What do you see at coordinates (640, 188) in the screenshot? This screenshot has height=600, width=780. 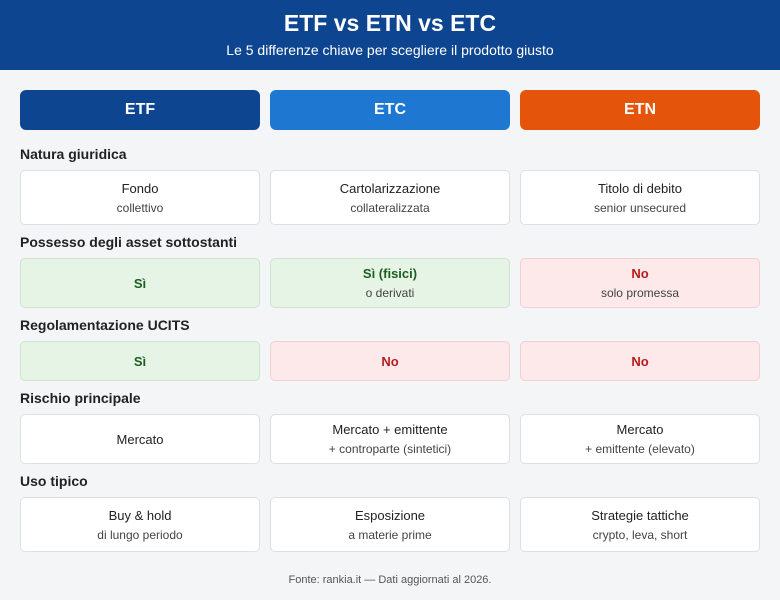 I see `cell-main: Titolo di debito` at bounding box center [640, 188].